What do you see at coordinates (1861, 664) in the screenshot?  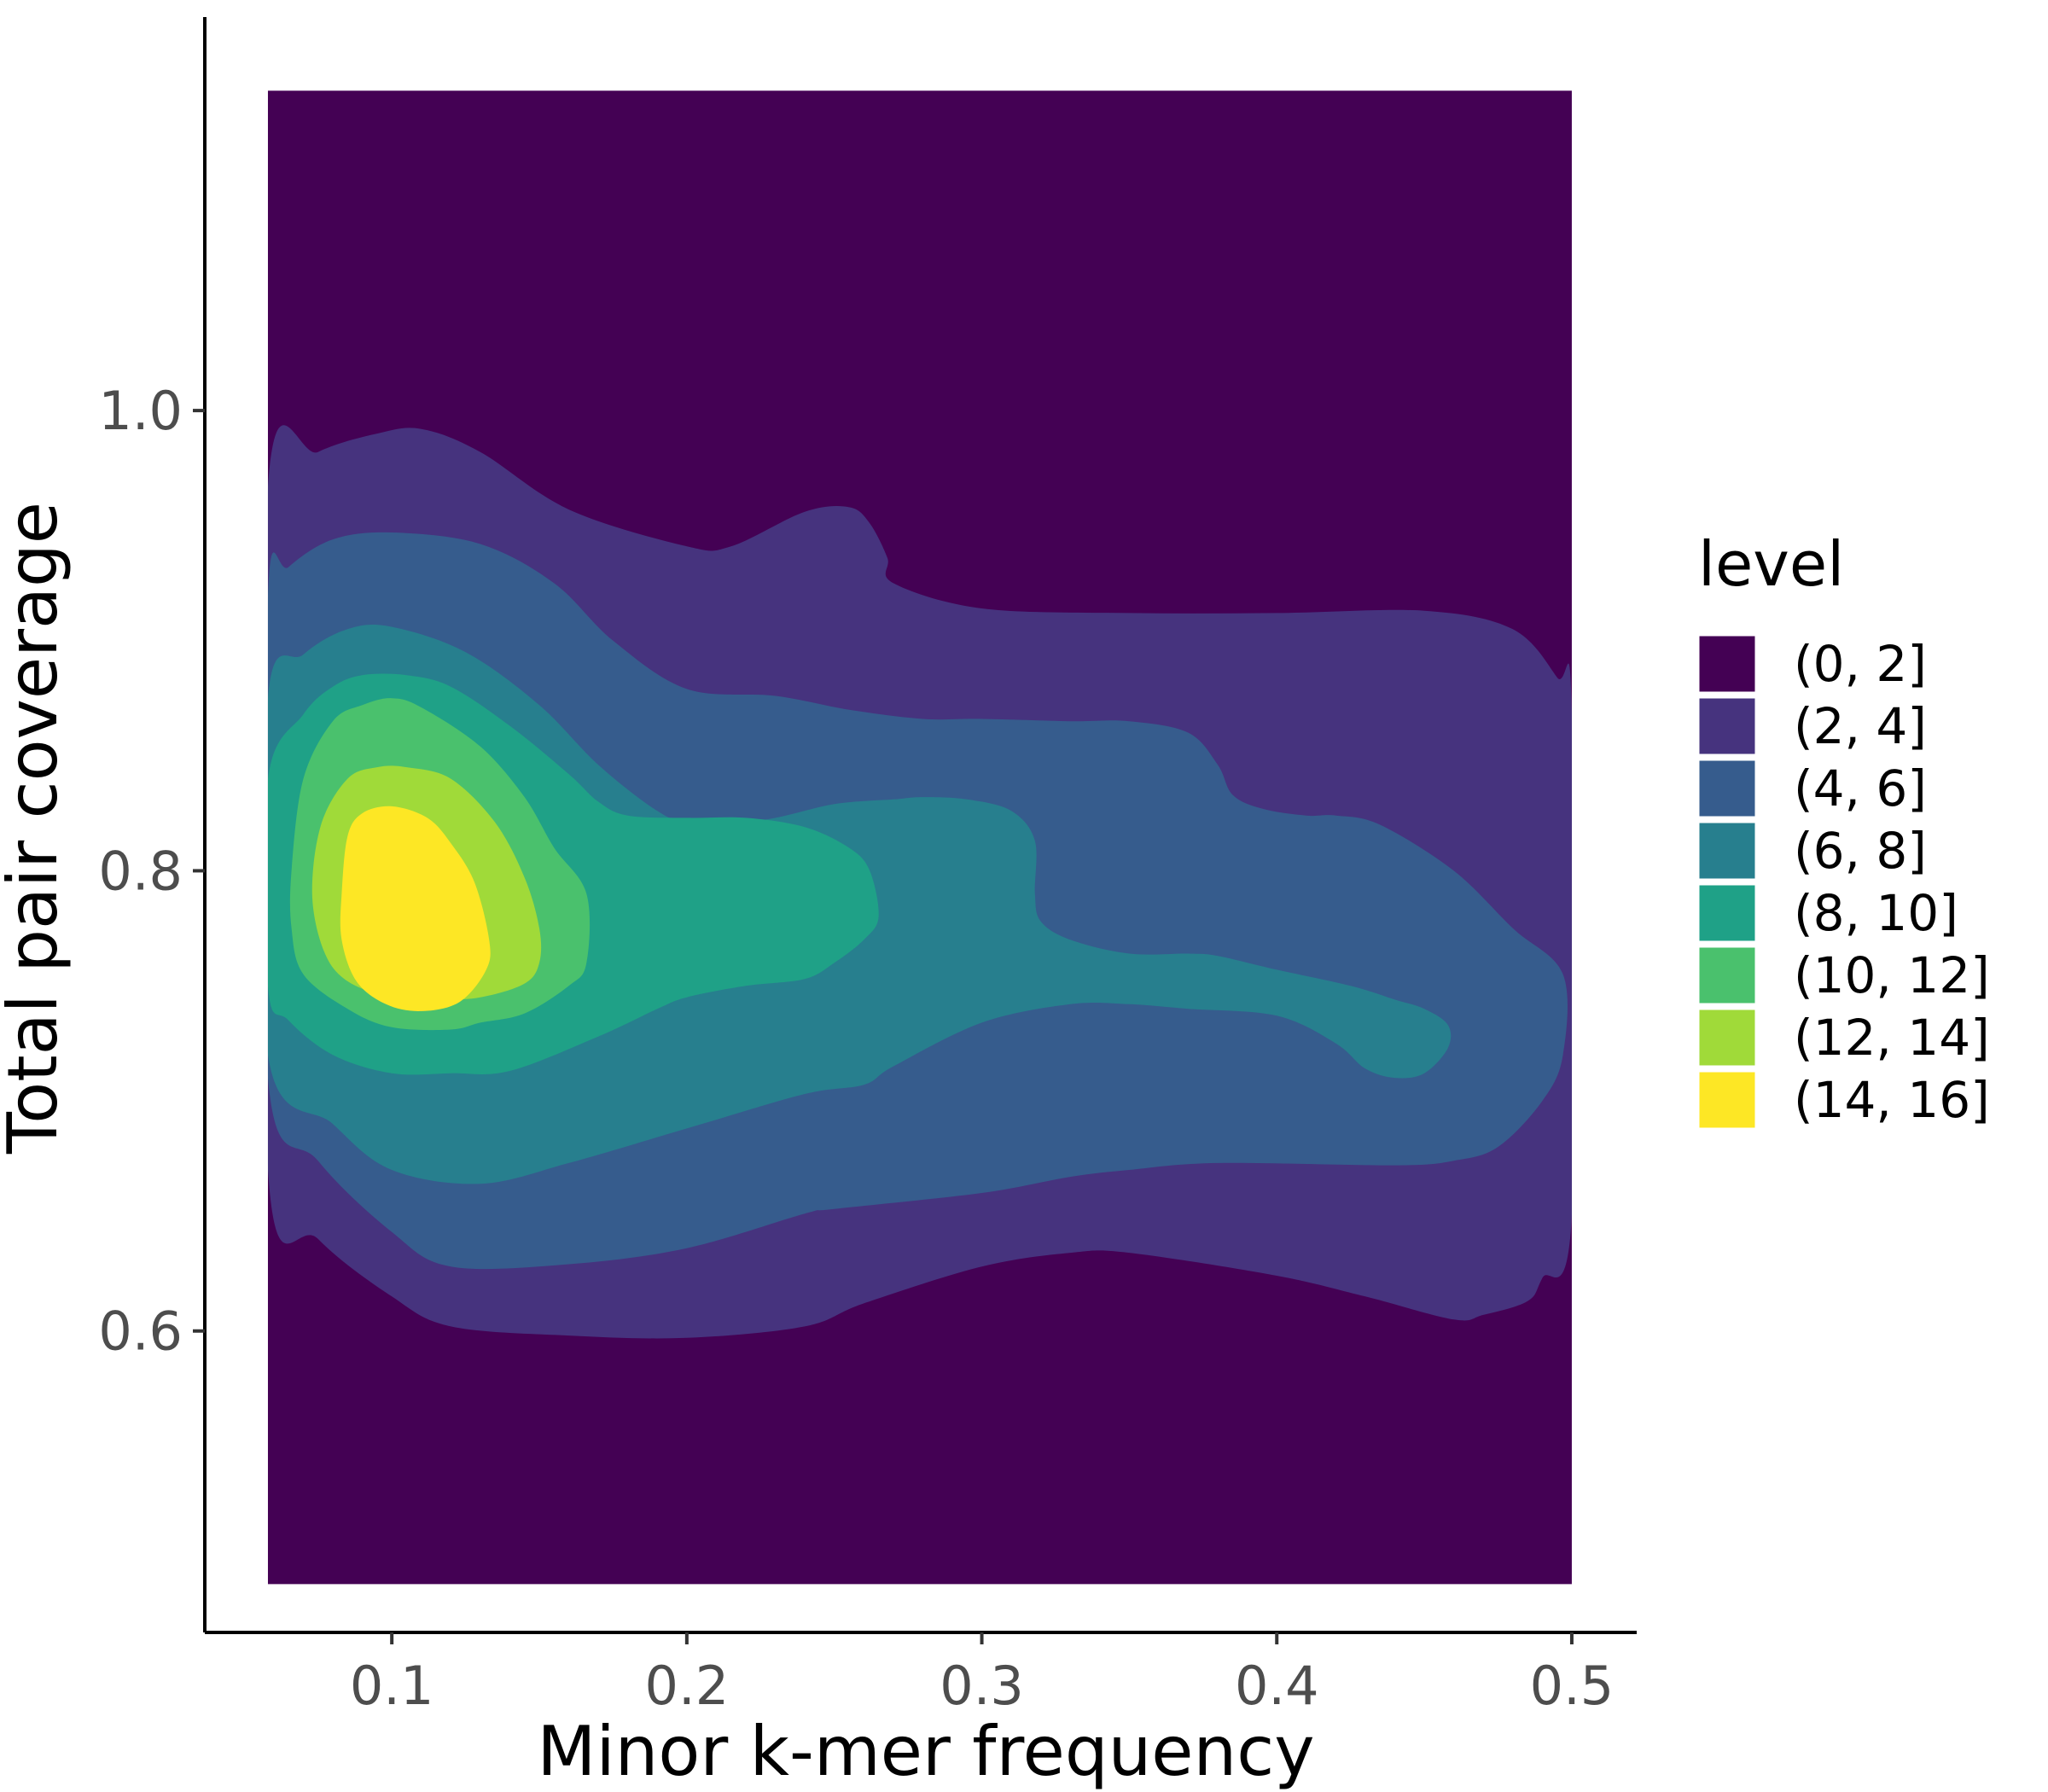 I see `legend-label: (0, 2]` at bounding box center [1861, 664].